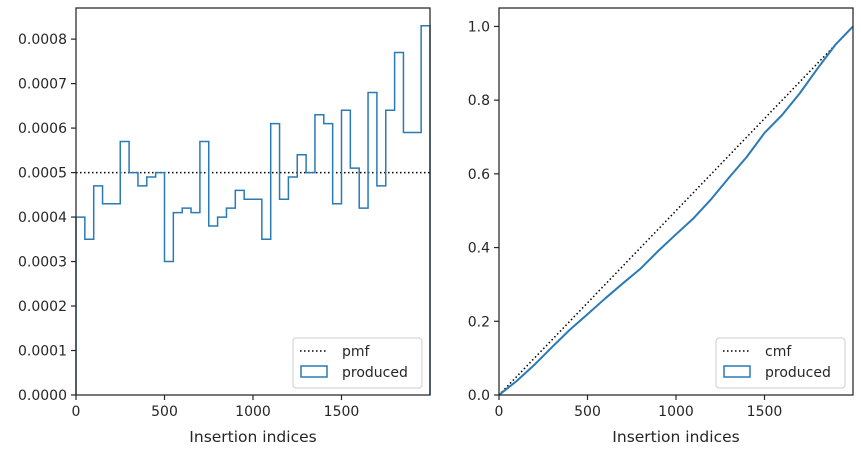  What do you see at coordinates (479, 101) in the screenshot?
I see `y-tick-label: 0.8` at bounding box center [479, 101].